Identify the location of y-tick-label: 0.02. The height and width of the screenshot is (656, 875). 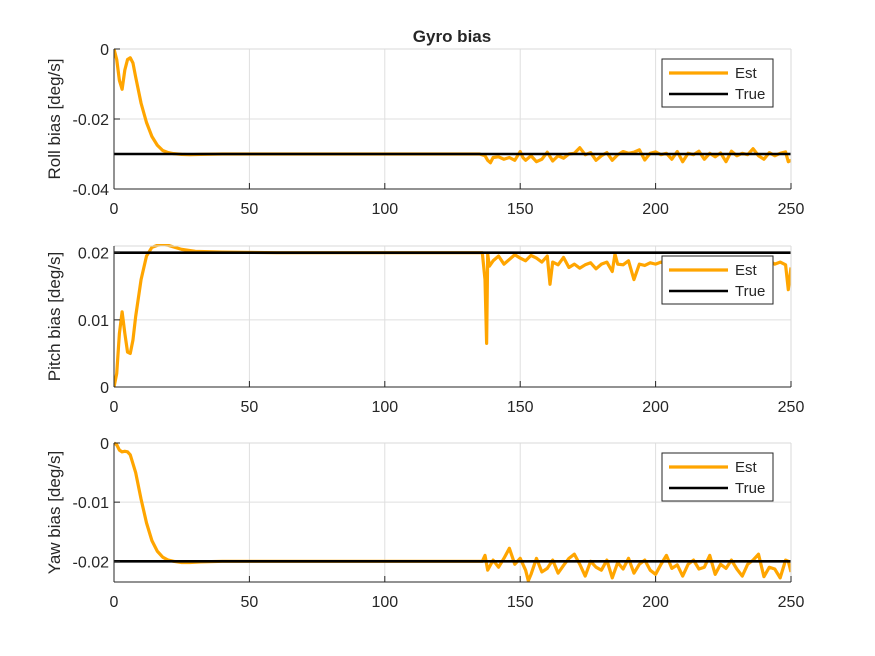
(93, 254).